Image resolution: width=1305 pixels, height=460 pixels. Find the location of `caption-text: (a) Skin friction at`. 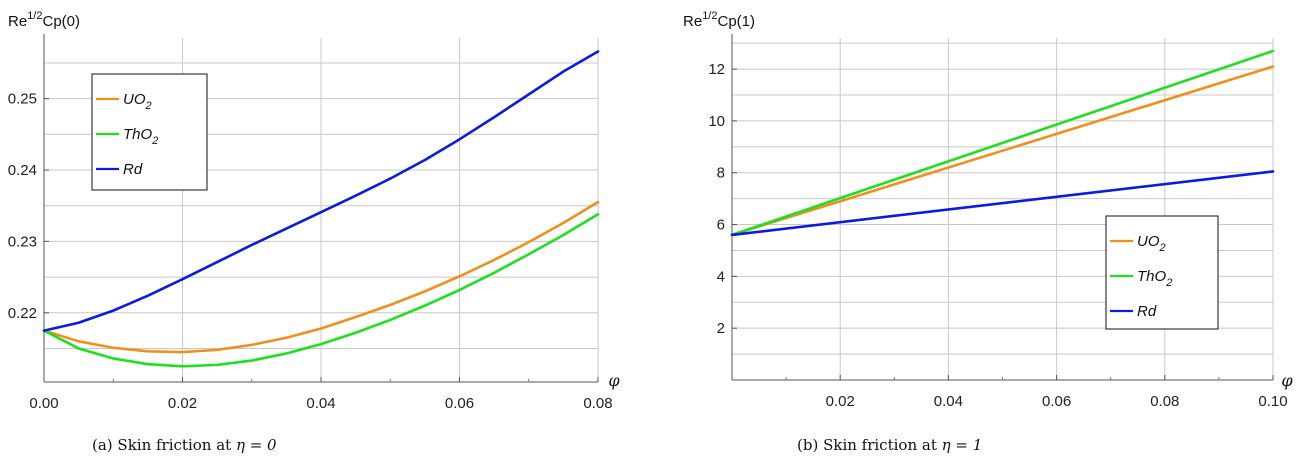

caption-text: (a) Skin friction at is located at coordinates (164, 445).